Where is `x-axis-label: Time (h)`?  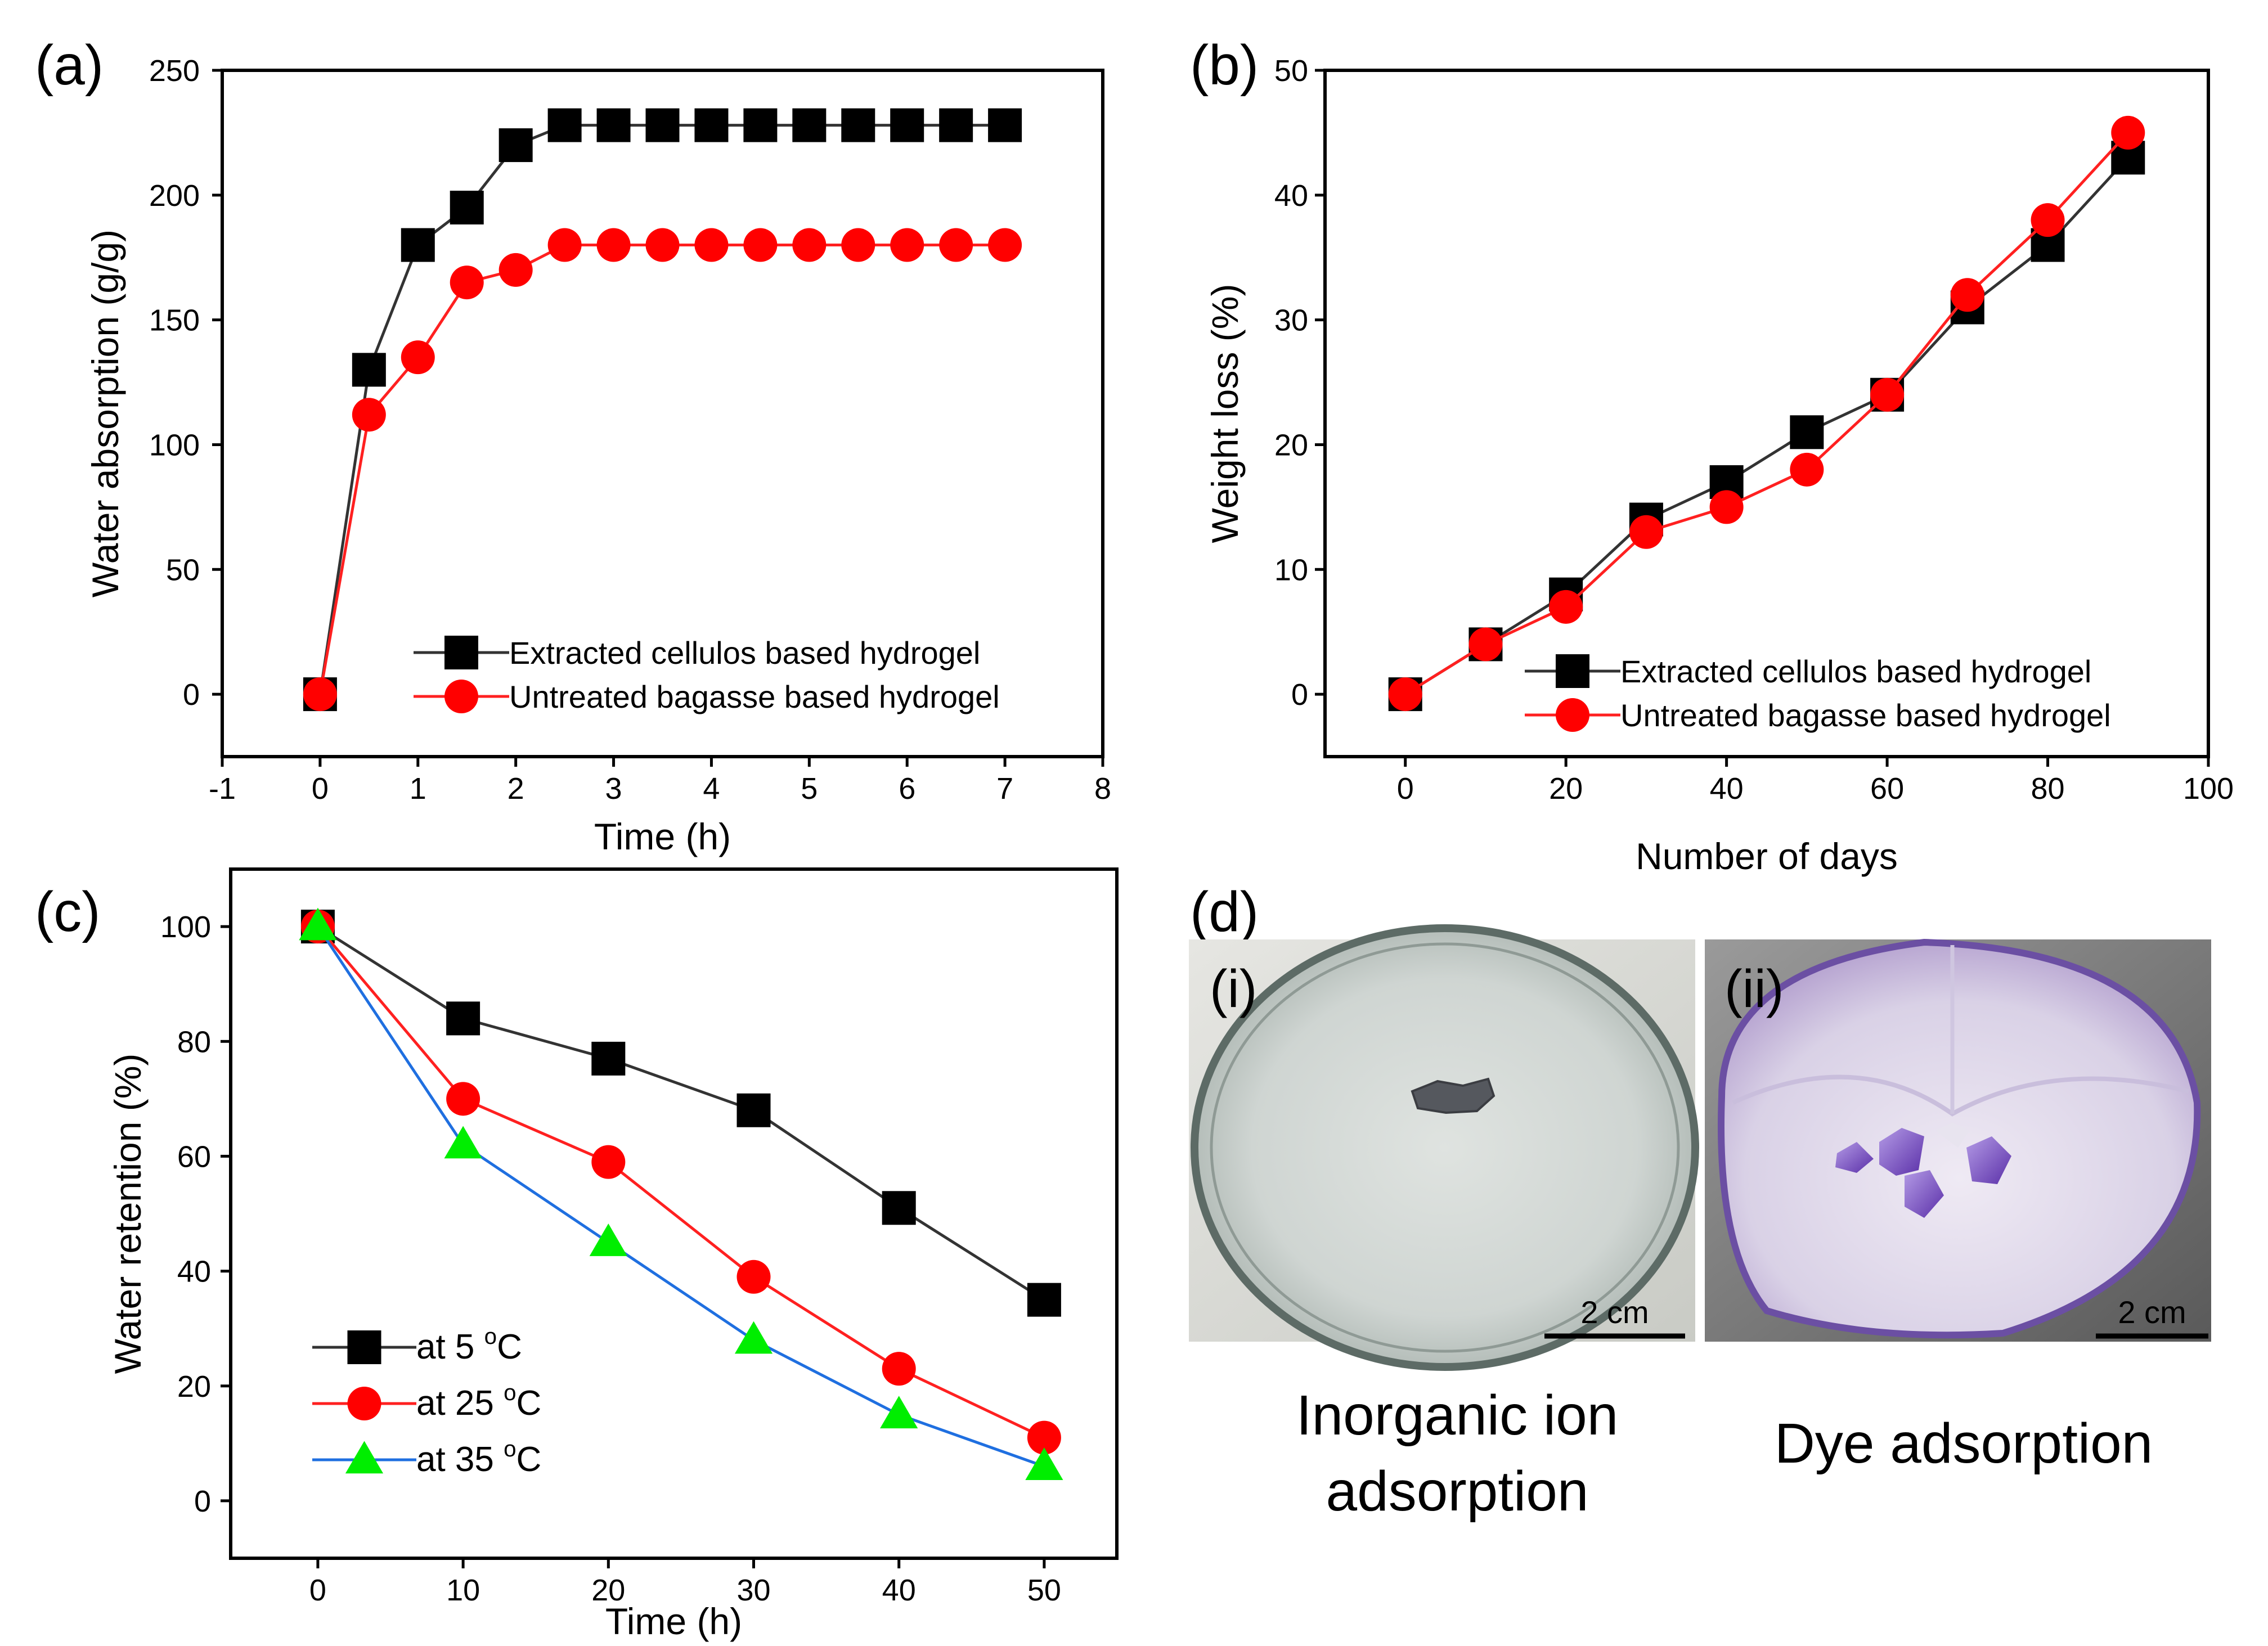 x-axis-label: Time (h) is located at coordinates (662, 836).